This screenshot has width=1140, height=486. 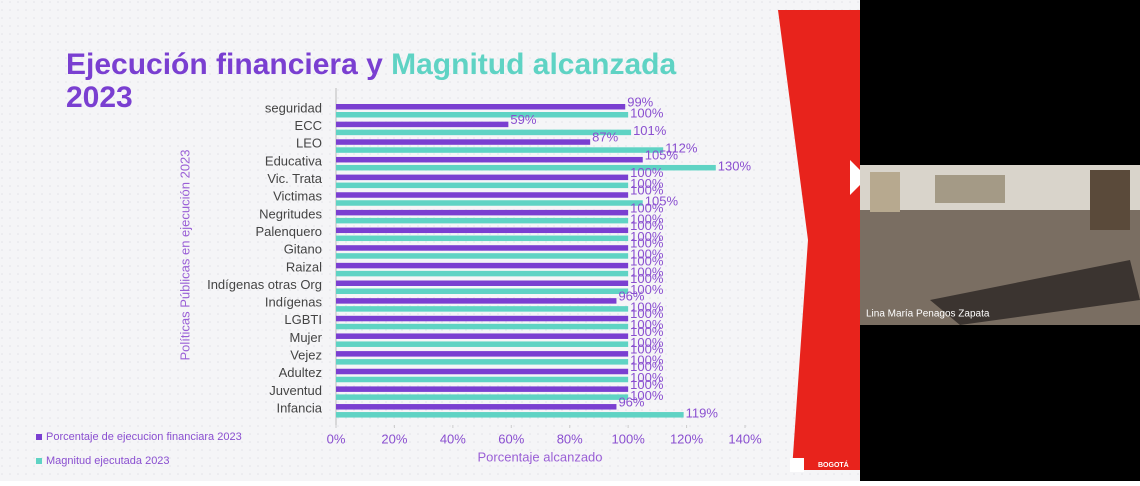 I want to click on y-tick-label: Juventud, so click(x=295, y=390).